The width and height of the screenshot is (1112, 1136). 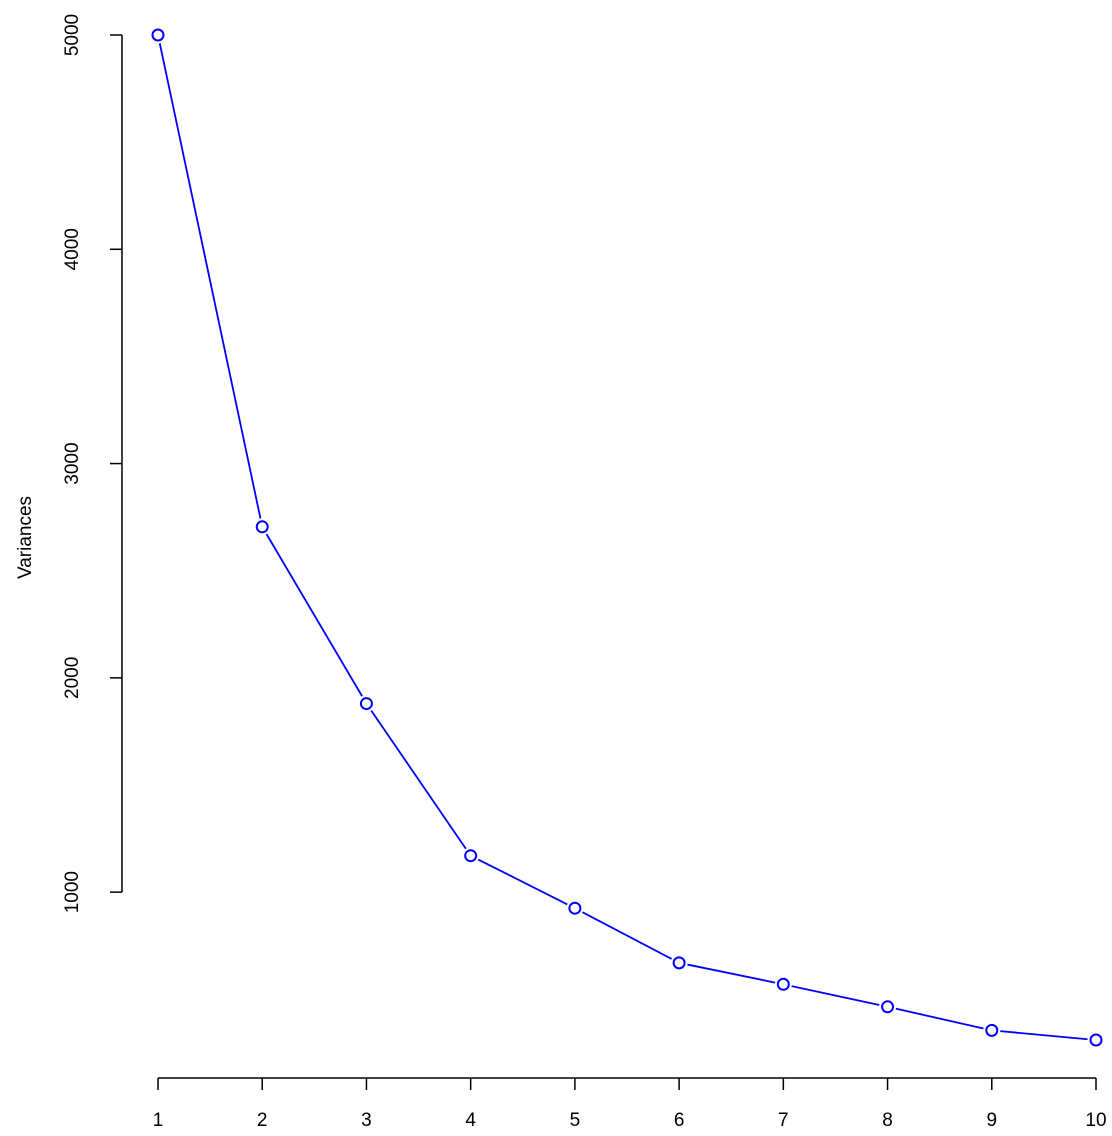 What do you see at coordinates (991, 1120) in the screenshot?
I see `x-tick-label: 9` at bounding box center [991, 1120].